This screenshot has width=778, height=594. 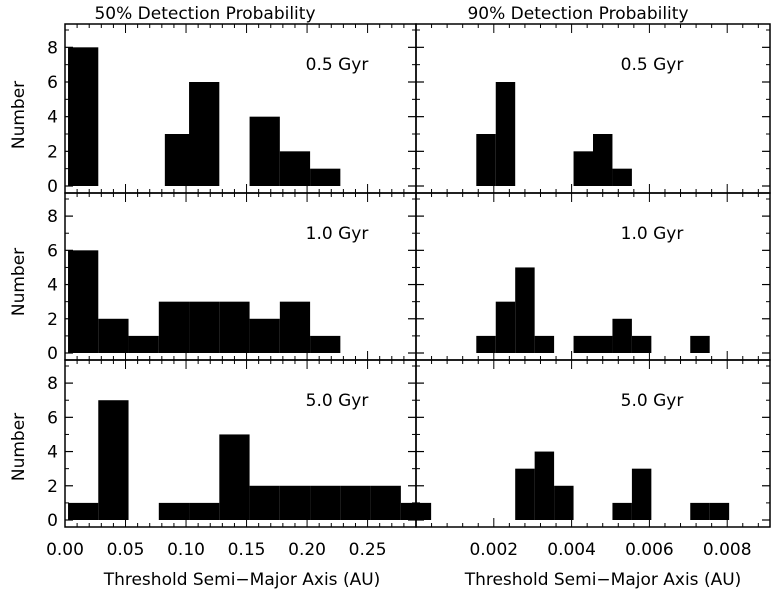 I want to click on histogram-panel-4: 1.0 Gyr, so click(x=593, y=276).